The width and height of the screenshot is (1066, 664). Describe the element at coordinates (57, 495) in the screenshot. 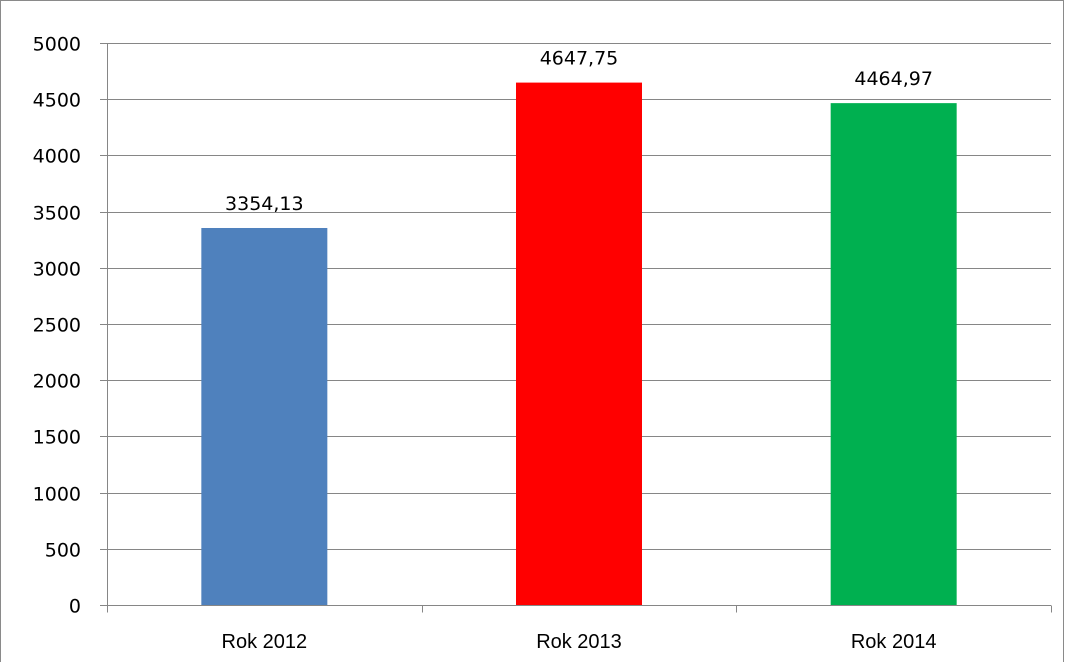

I see `y-tick-label: 1000` at that location.